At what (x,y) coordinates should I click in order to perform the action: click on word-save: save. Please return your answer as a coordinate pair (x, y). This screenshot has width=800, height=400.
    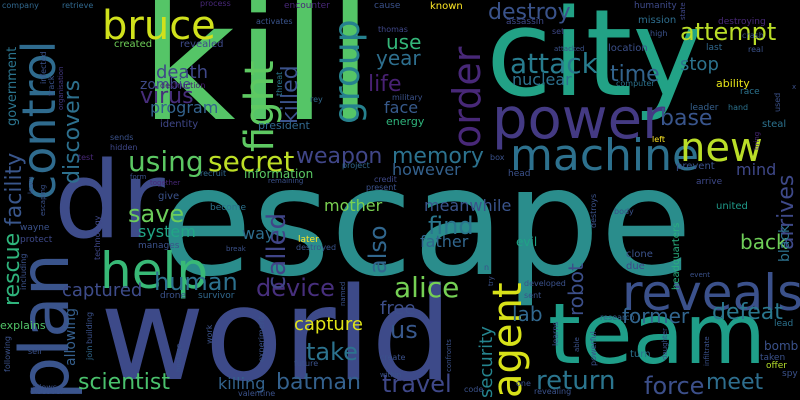
    Looking at the image, I should click on (156, 214).